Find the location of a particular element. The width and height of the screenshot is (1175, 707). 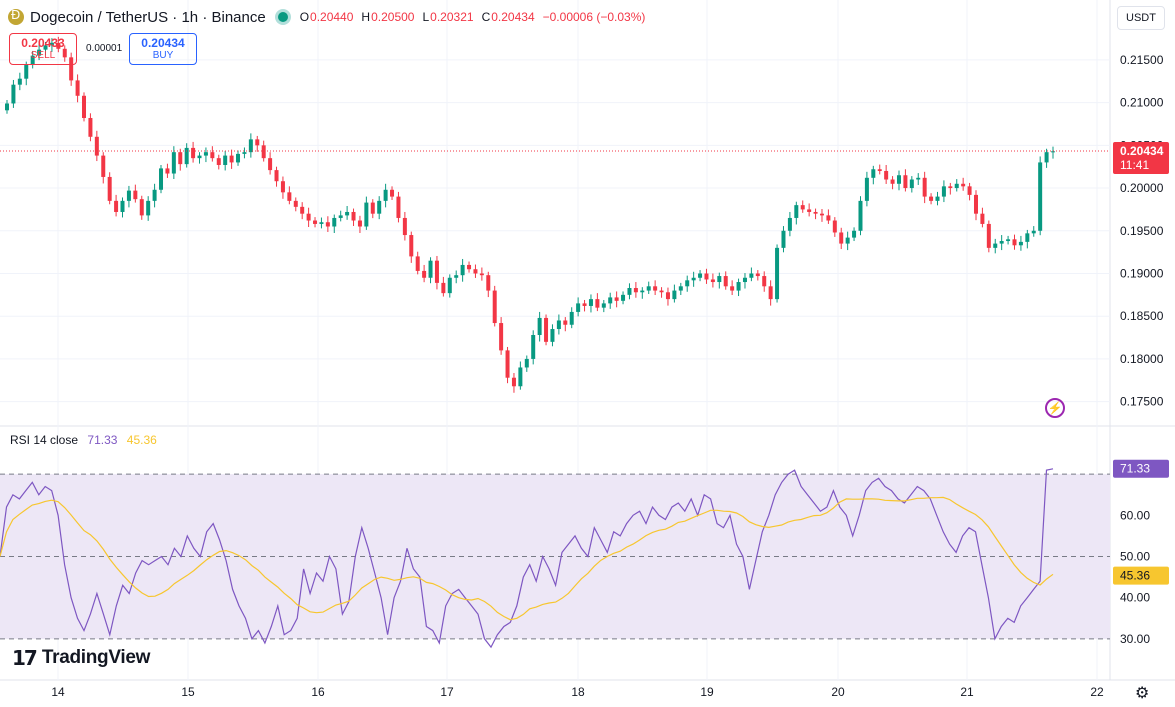

close-label: C is located at coordinates (486, 17).